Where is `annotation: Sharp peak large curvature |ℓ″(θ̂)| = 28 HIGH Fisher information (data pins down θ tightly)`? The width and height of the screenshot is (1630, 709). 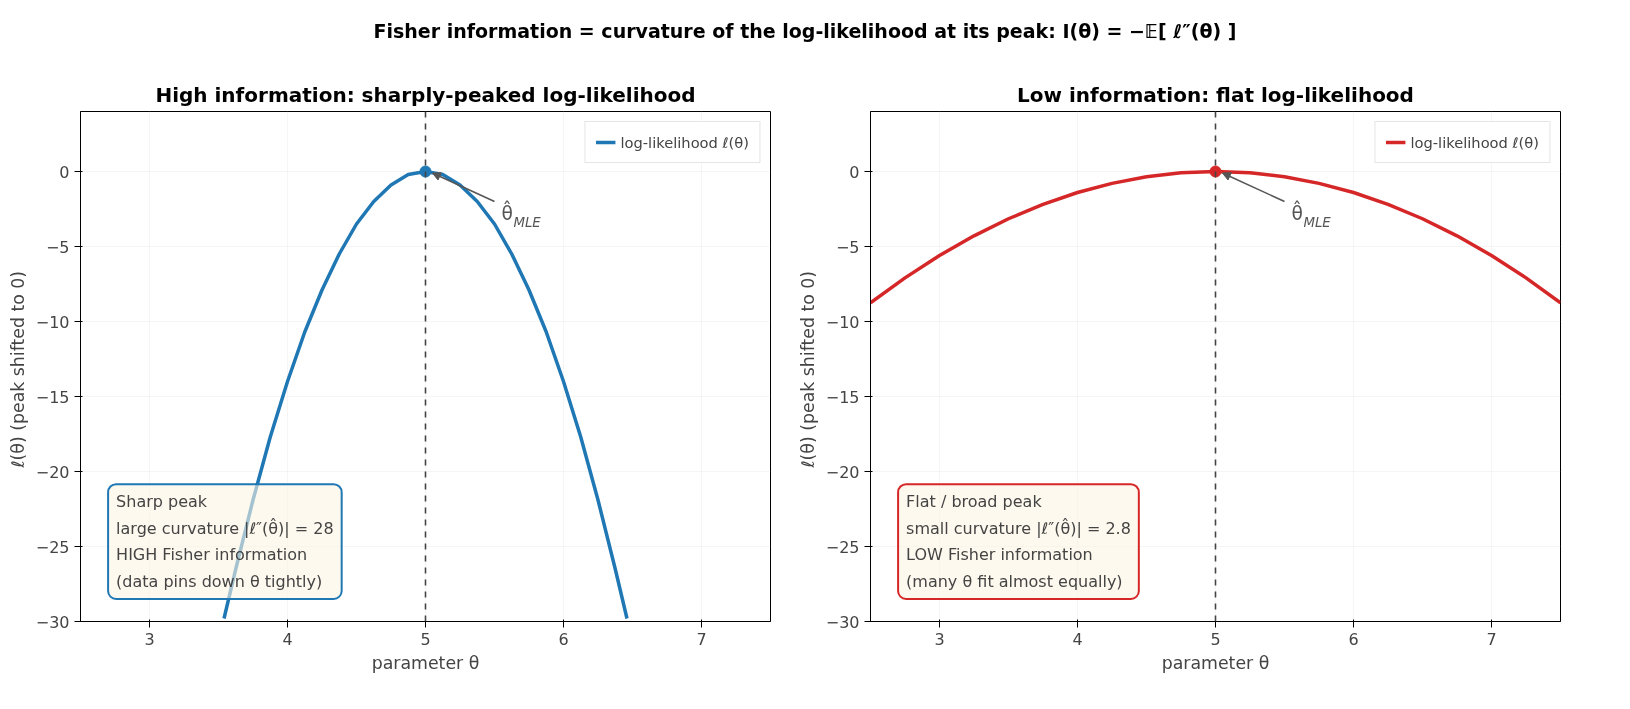 annotation: Sharp peak large curvature |ℓ″(θ̂)| = 28 HIGH Fisher information (data pins down θ tightly) is located at coordinates (225, 542).